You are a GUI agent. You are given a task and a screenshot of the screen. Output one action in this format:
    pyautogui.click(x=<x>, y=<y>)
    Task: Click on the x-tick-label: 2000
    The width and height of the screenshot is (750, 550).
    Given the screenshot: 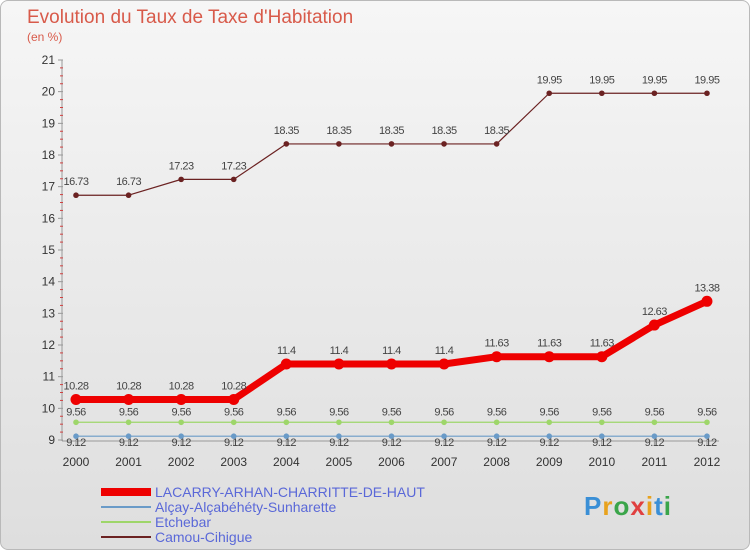 What is the action you would take?
    pyautogui.click(x=76, y=462)
    